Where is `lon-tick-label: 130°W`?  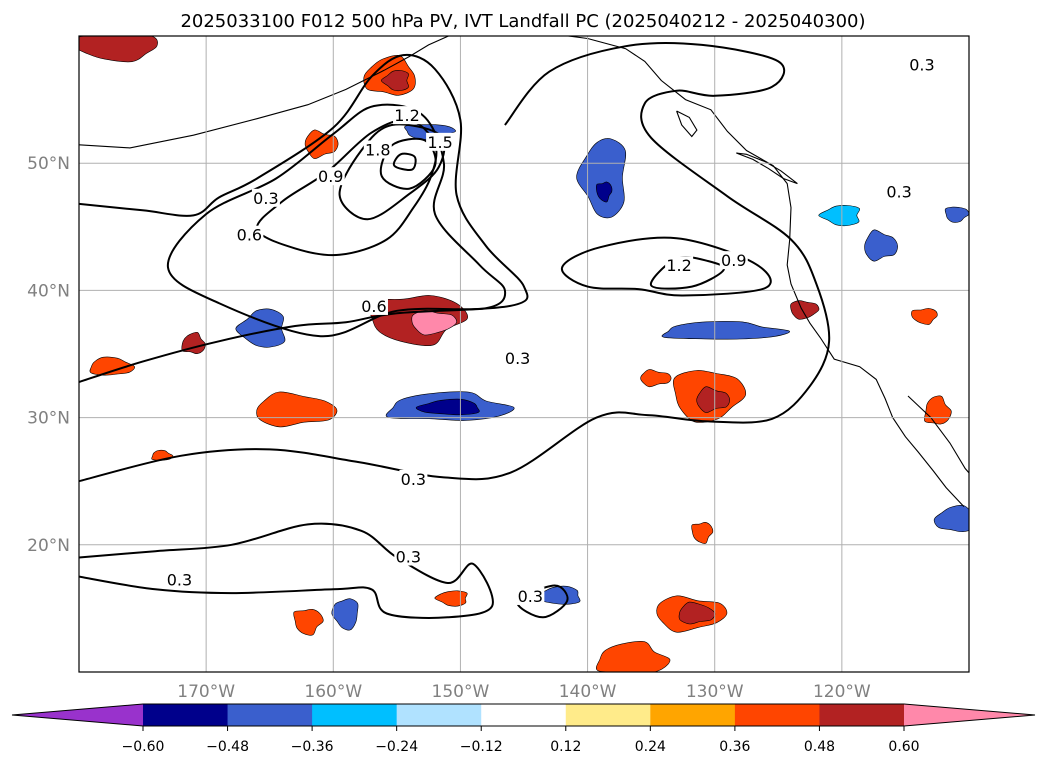 lon-tick-label: 130°W is located at coordinates (715, 692).